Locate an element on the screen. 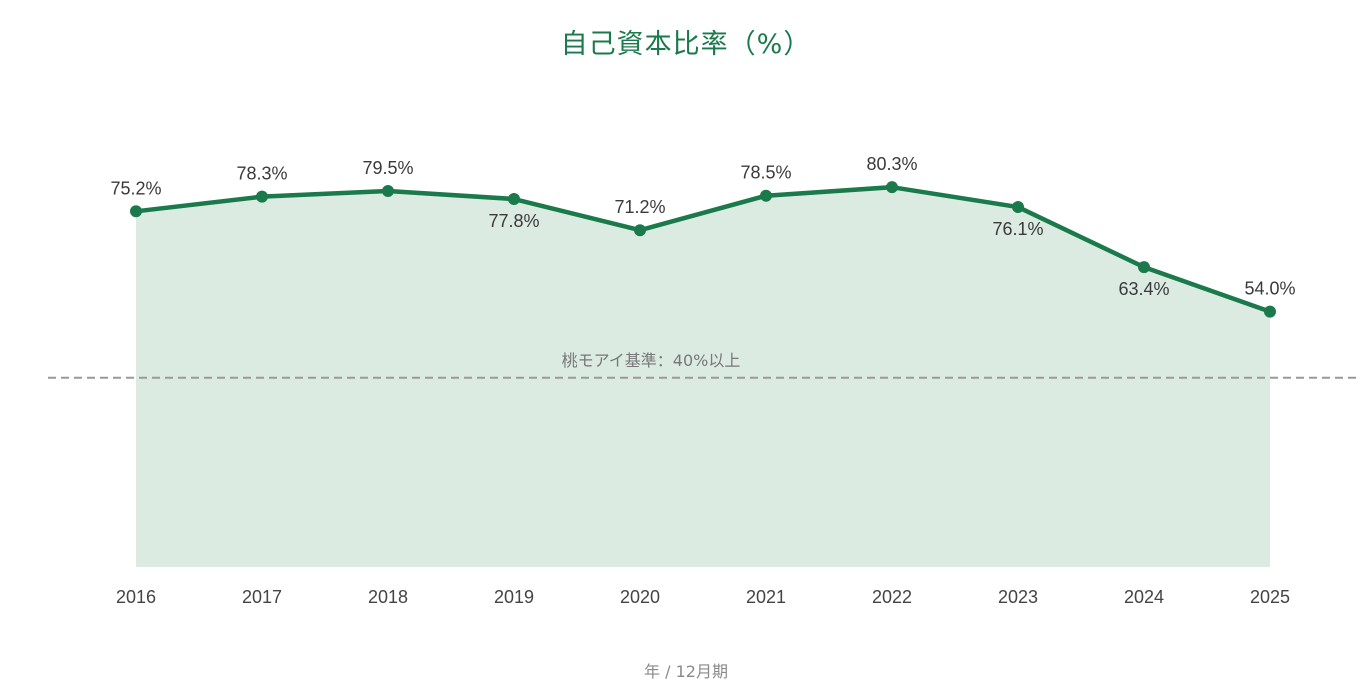 The width and height of the screenshot is (1372, 700). data-point-2019 is located at coordinates (514, 199).